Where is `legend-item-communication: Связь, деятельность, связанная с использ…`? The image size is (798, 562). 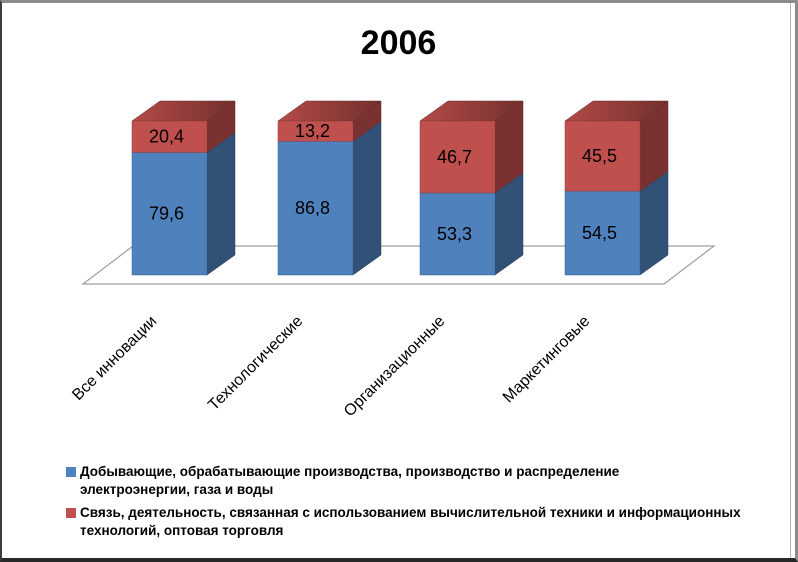
legend-item-communication: Связь, деятельность, связанная с использ… is located at coordinates (419, 522).